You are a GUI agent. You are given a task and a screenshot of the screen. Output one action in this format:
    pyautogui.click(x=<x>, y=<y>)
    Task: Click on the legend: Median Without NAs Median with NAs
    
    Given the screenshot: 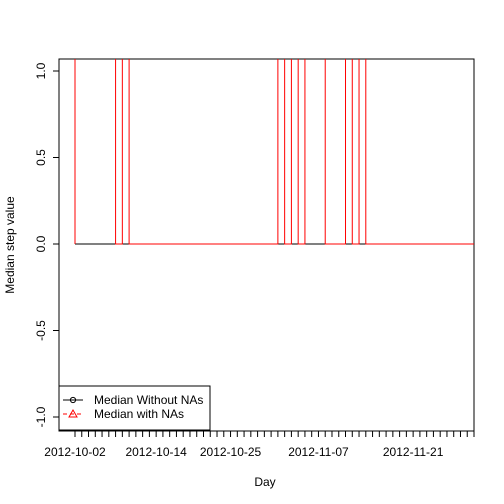 What is the action you would take?
    pyautogui.click(x=134, y=408)
    